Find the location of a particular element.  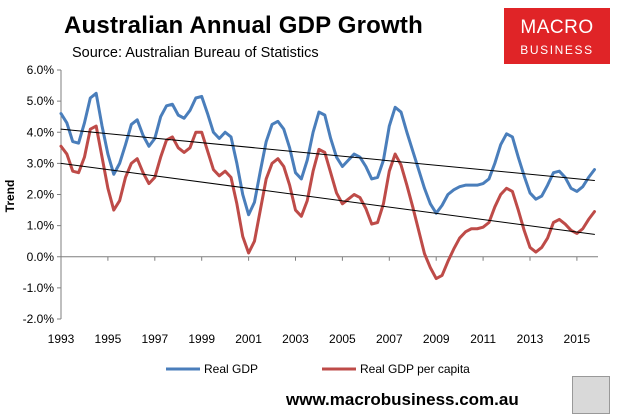

chart-source: Source: Australian Bureau of Statistics is located at coordinates (195, 53).